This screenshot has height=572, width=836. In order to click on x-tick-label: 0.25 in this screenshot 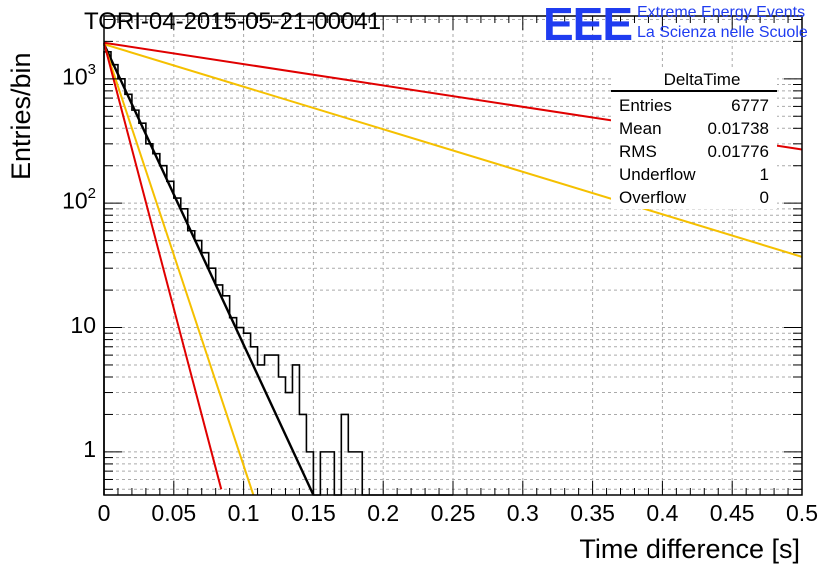, I will do `click(453, 513)`.